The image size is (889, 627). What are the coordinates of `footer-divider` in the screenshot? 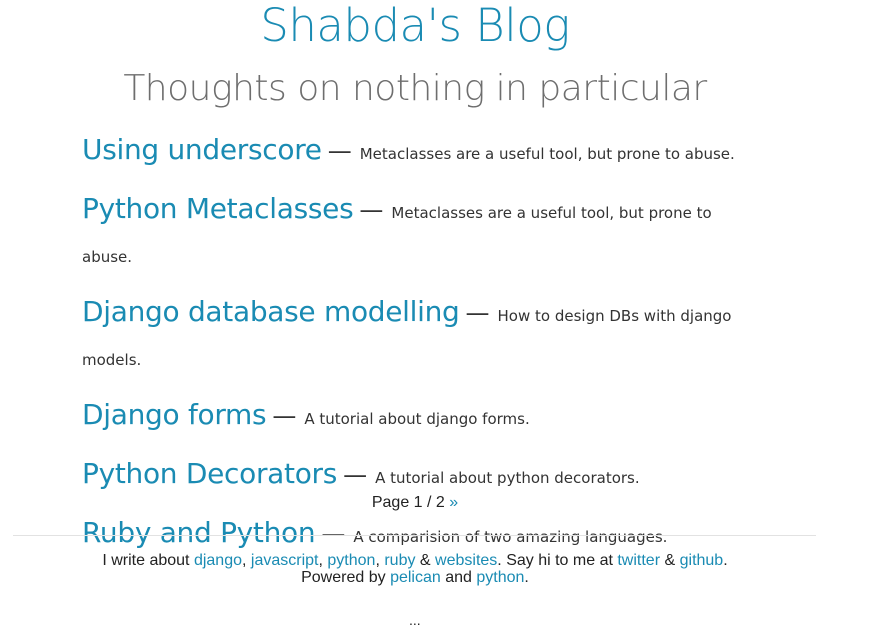 It's located at (414, 535).